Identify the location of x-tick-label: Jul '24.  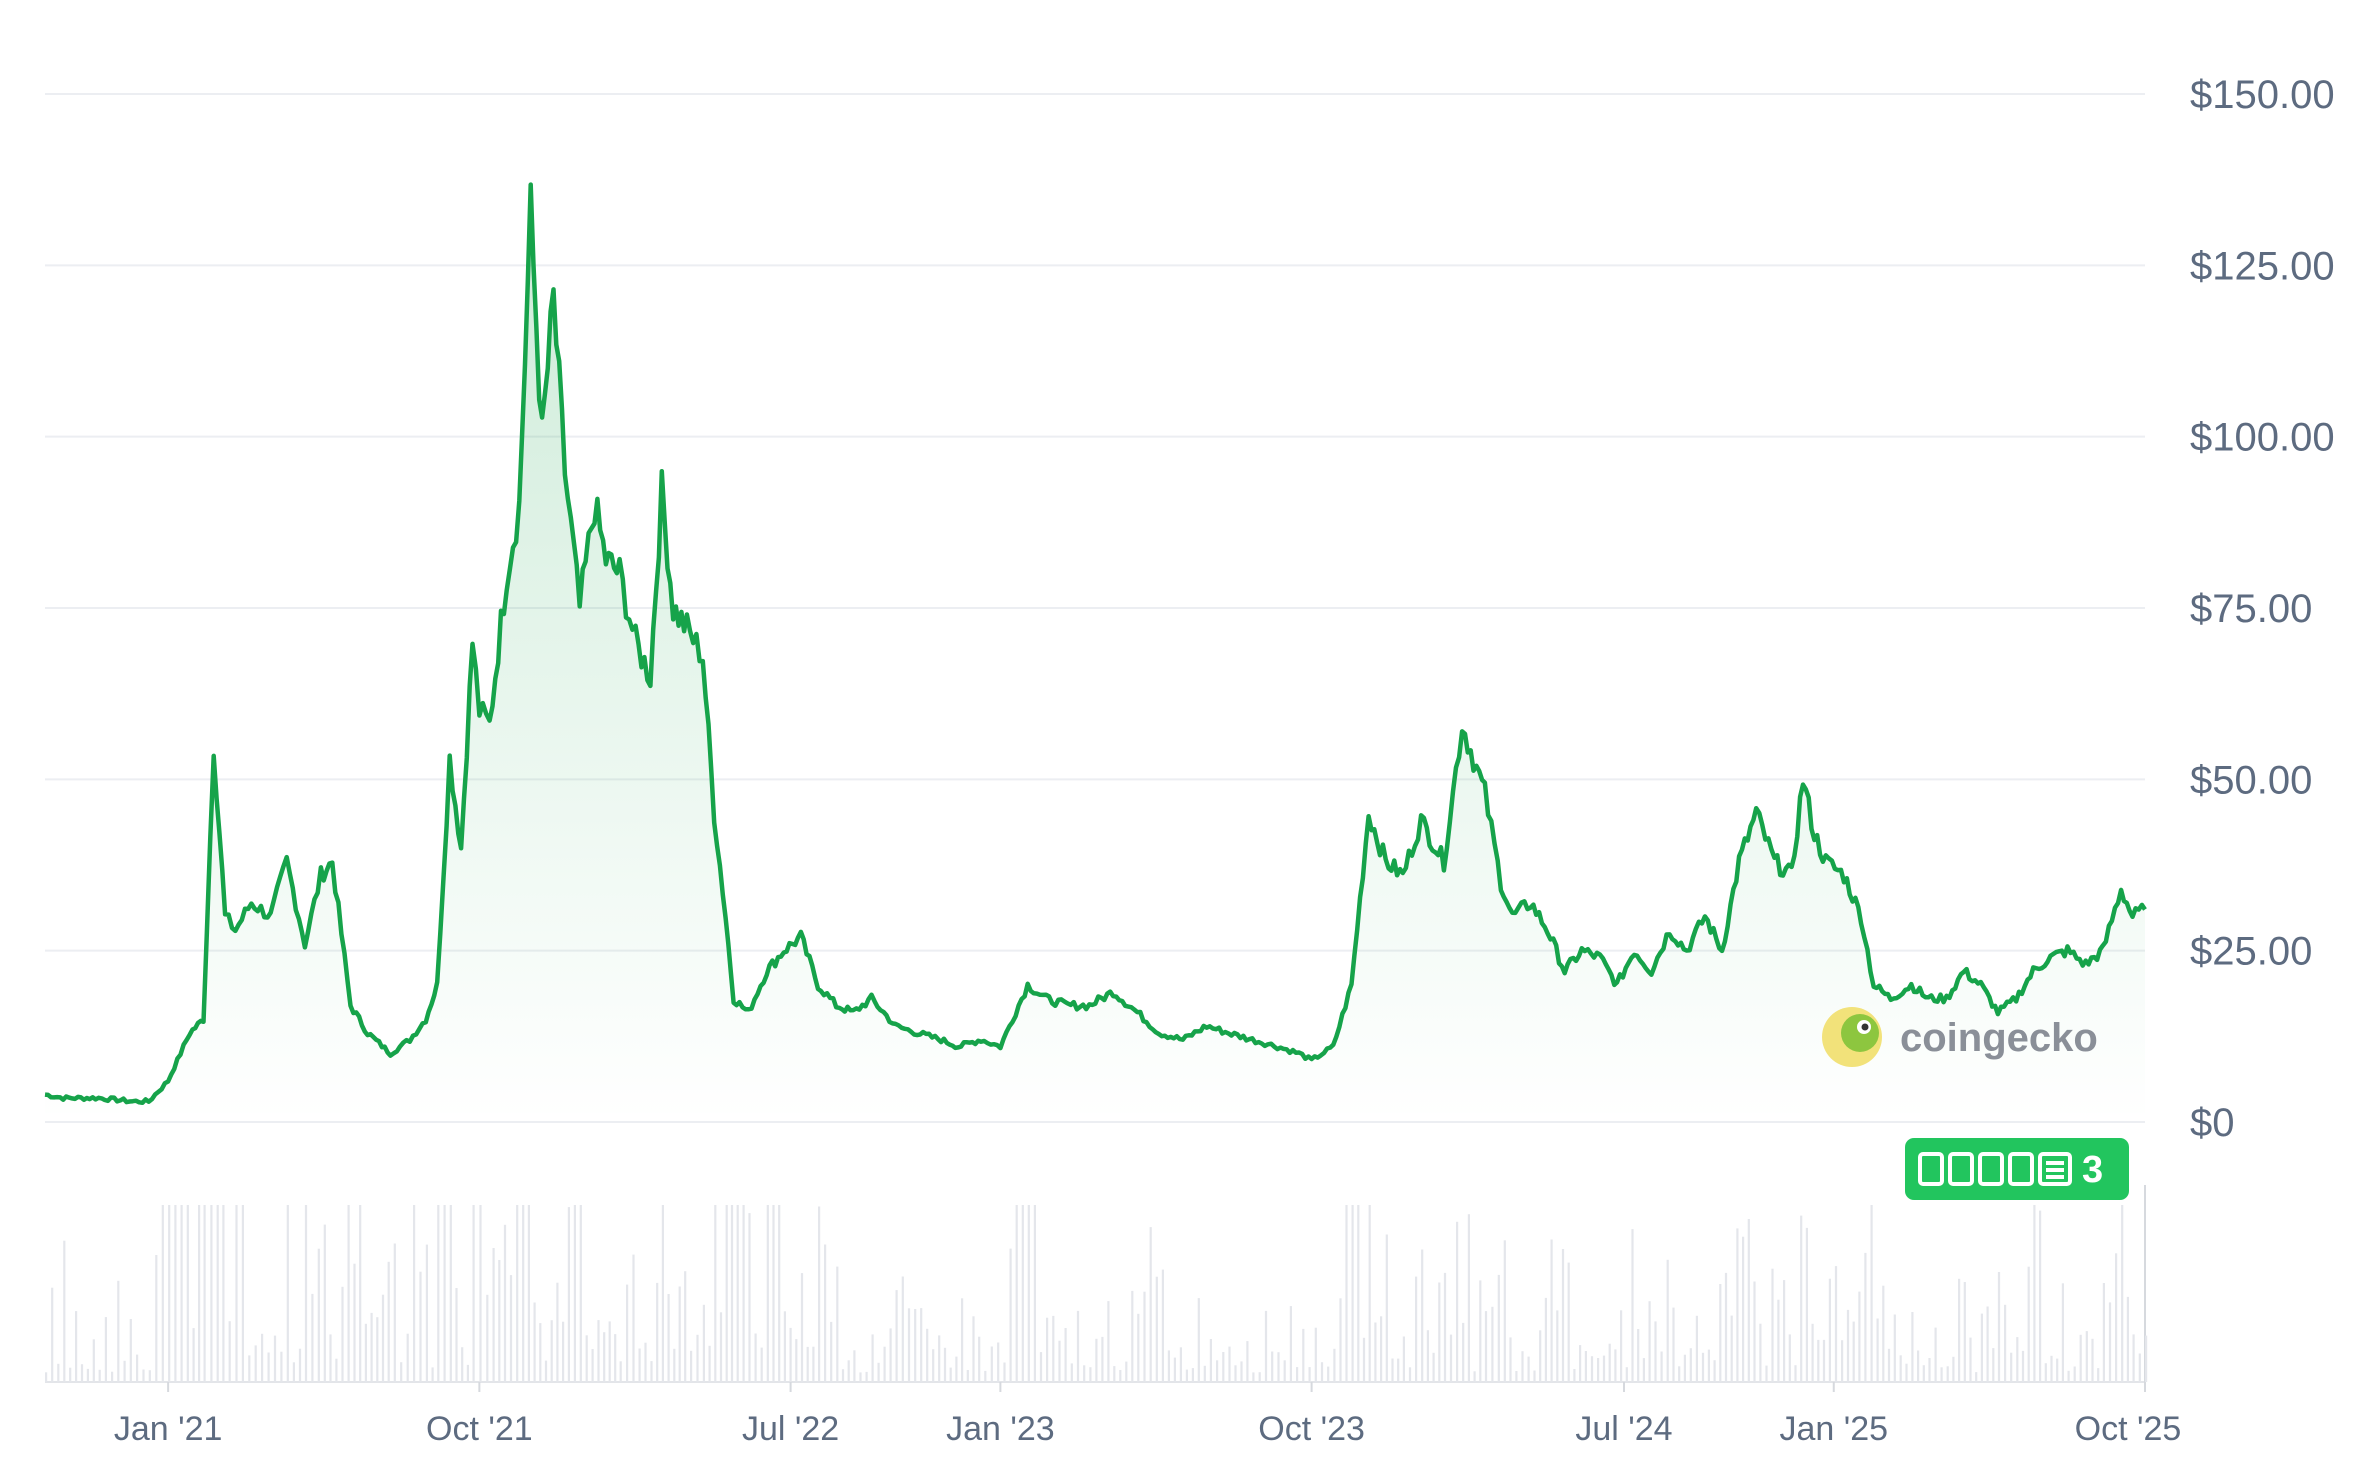
(1623, 1429).